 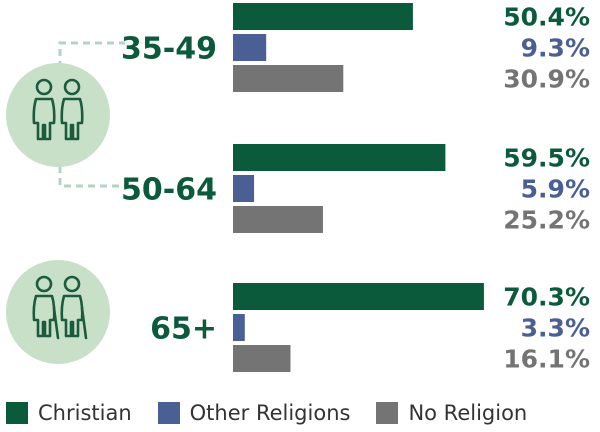 What do you see at coordinates (278, 219) in the screenshot?
I see `bar-50-64-no-religion` at bounding box center [278, 219].